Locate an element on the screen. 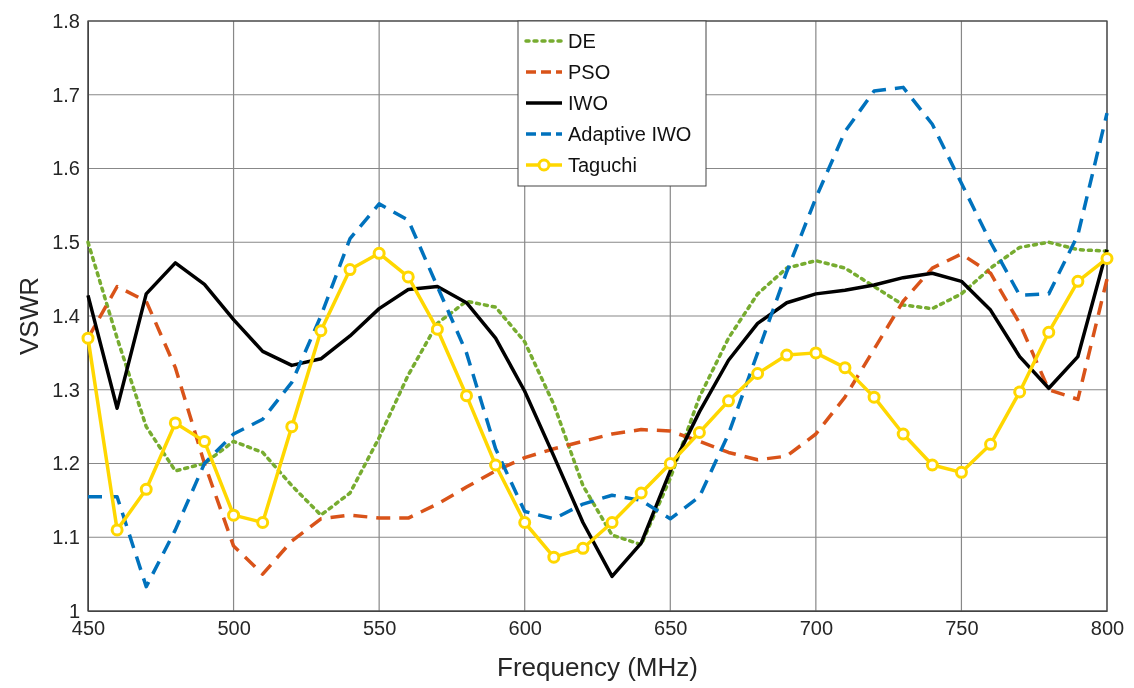 Image resolution: width=1134 pixels, height=688 pixels. y-tick-label: 1.2 is located at coordinates (66, 463).